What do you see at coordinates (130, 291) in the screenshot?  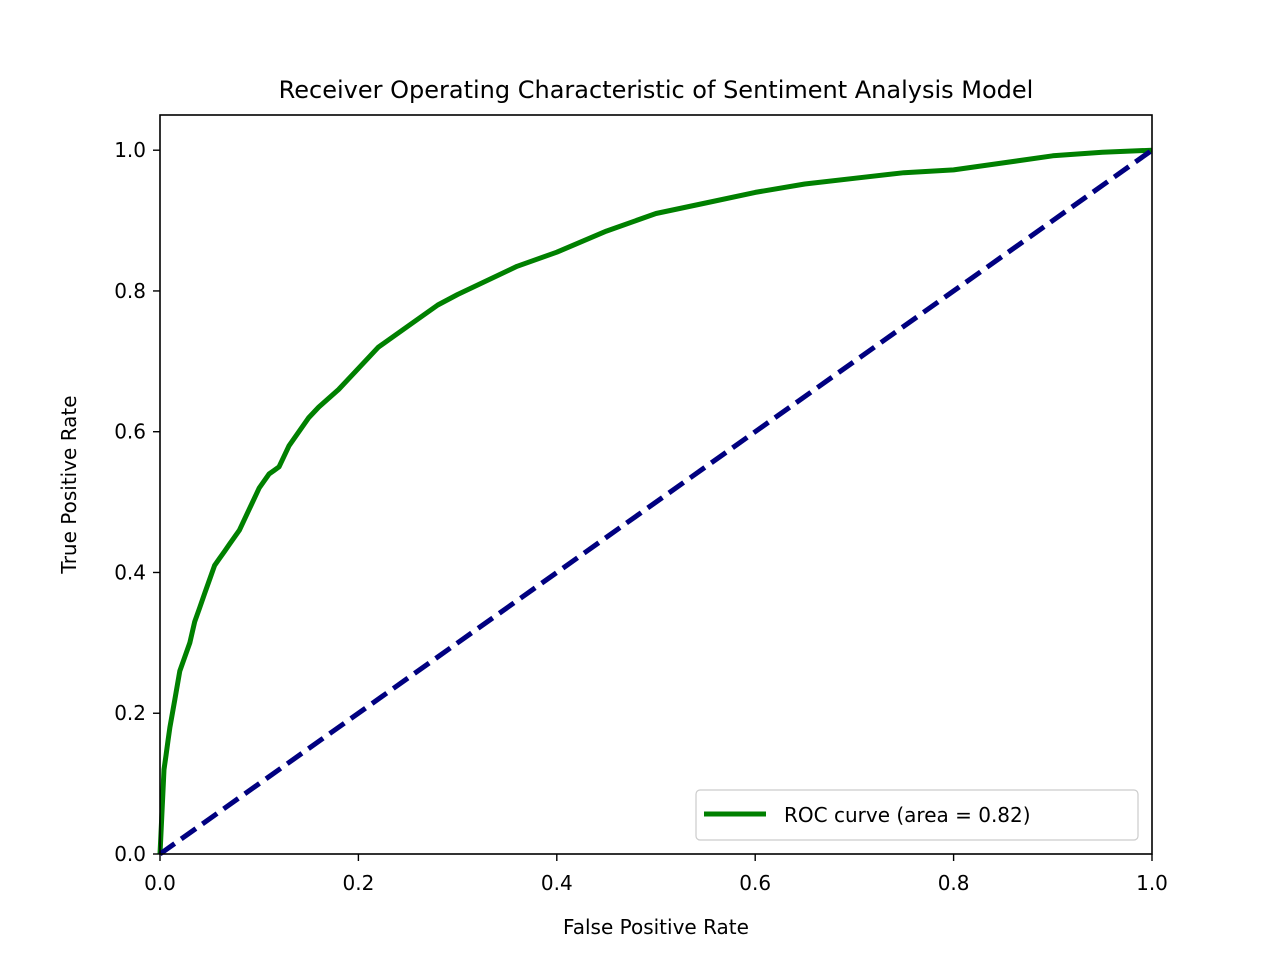 I see `y-tick-label: 0.8` at bounding box center [130, 291].